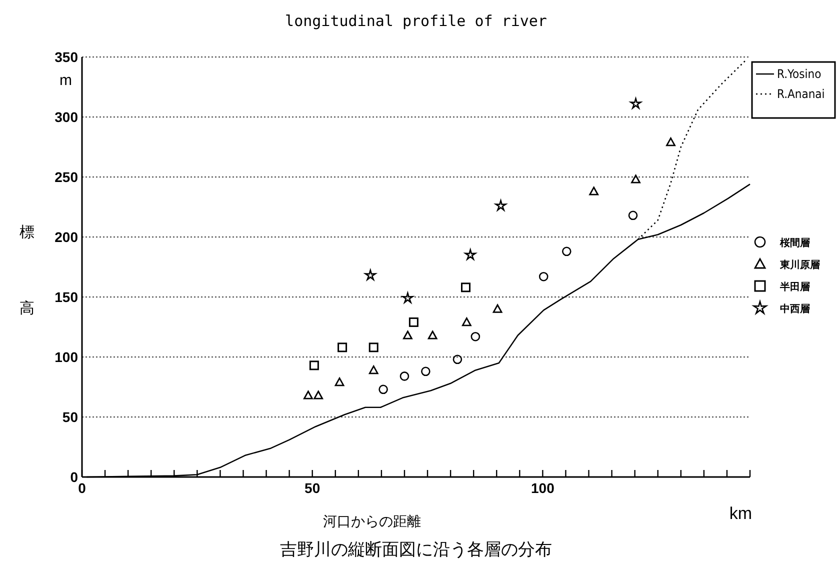  Describe the element at coordinates (799, 265) in the screenshot. I see `legend-label: 東川原層` at that location.